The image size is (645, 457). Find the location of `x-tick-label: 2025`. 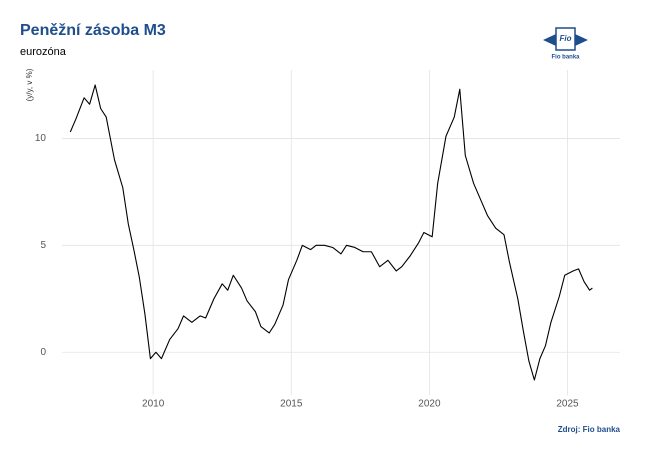

x-tick-label: 2025 is located at coordinates (567, 404).